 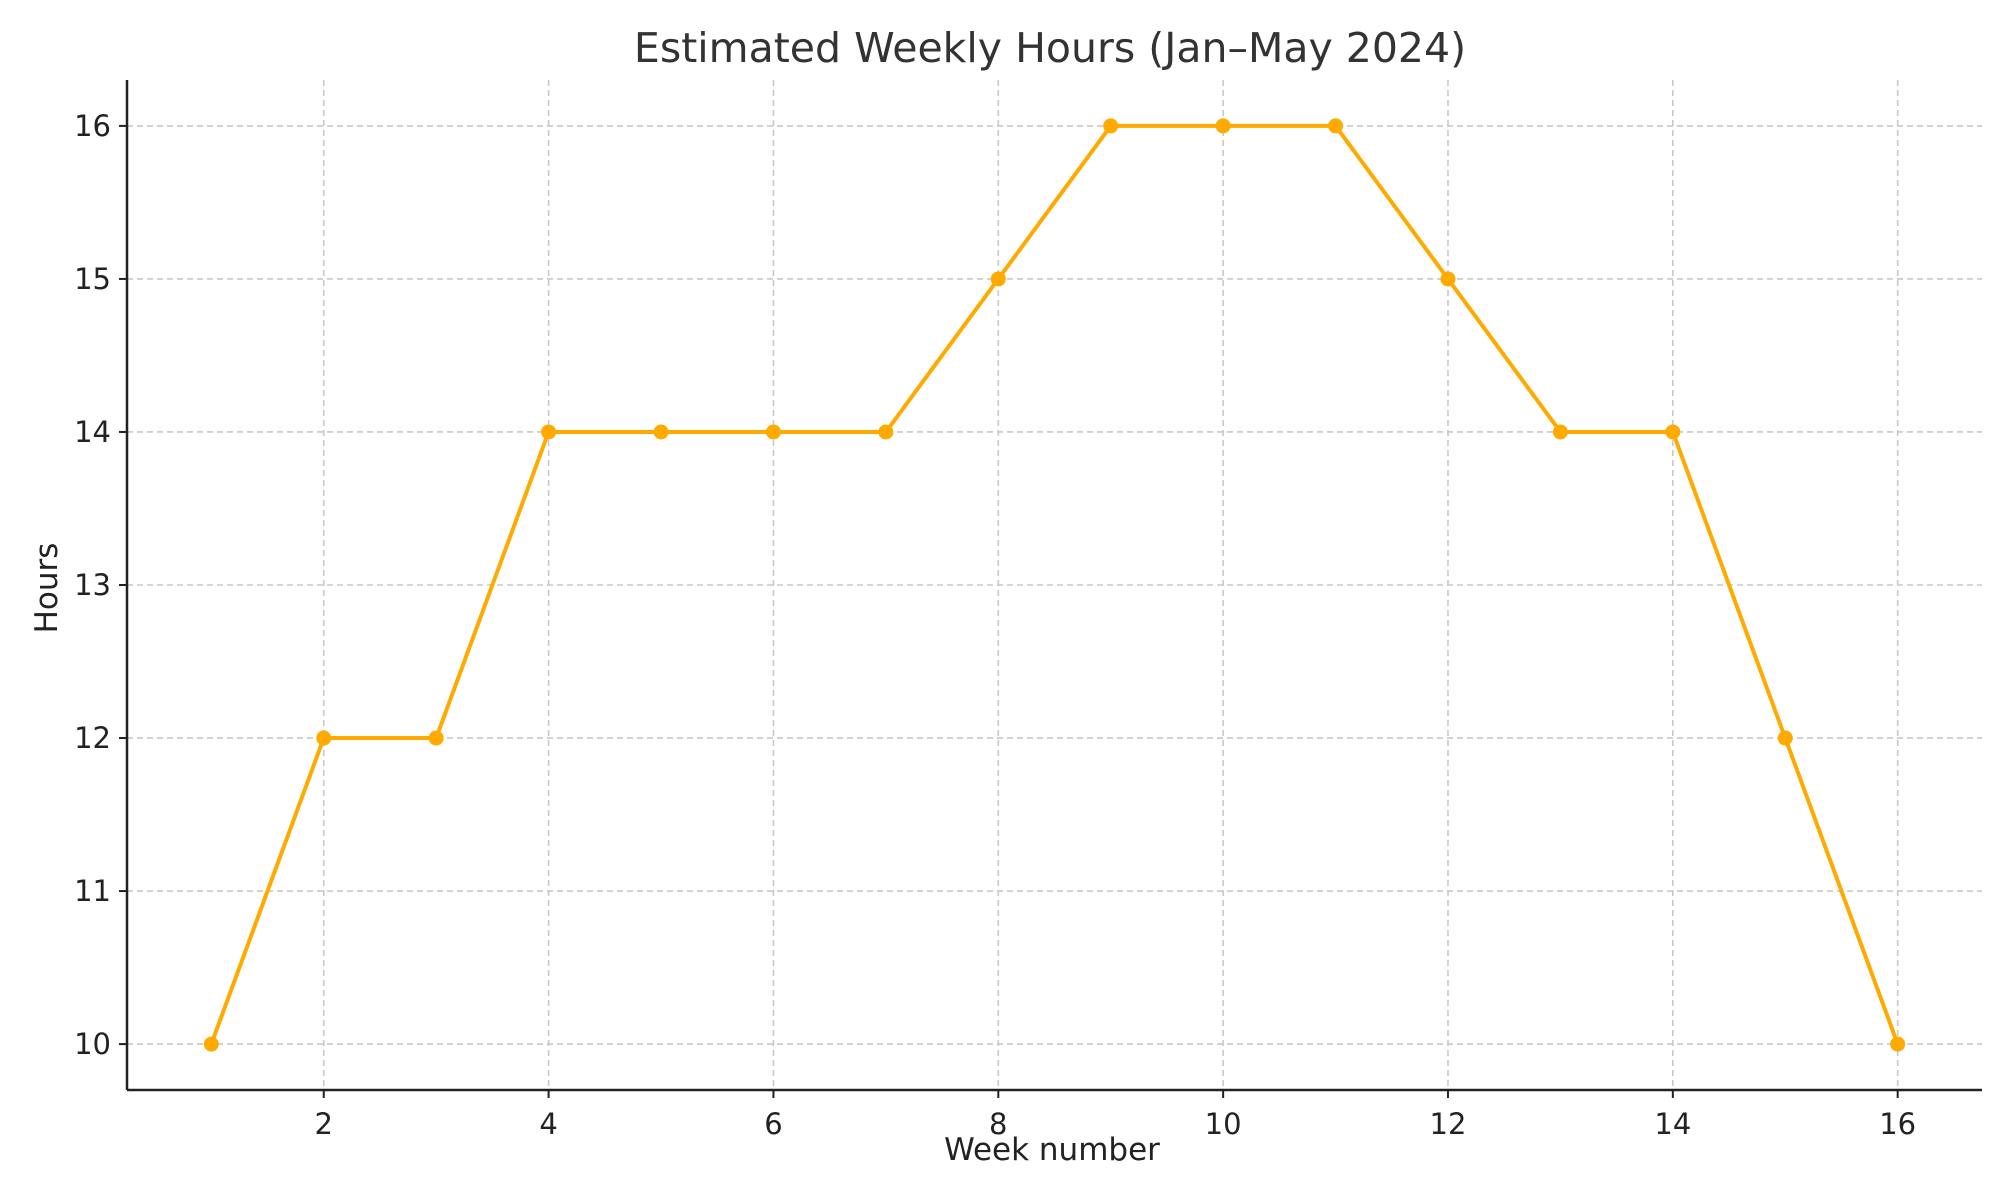 What do you see at coordinates (92, 1044) in the screenshot?
I see `y-tick-label: 10` at bounding box center [92, 1044].